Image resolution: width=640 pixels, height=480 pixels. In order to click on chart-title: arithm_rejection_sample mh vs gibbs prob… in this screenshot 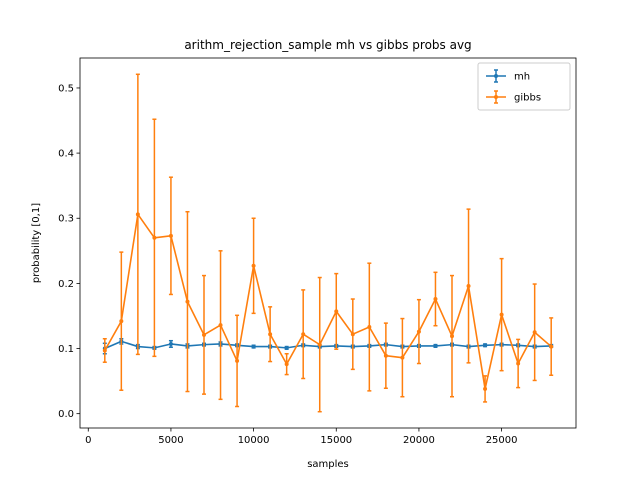, I will do `click(327, 45)`.